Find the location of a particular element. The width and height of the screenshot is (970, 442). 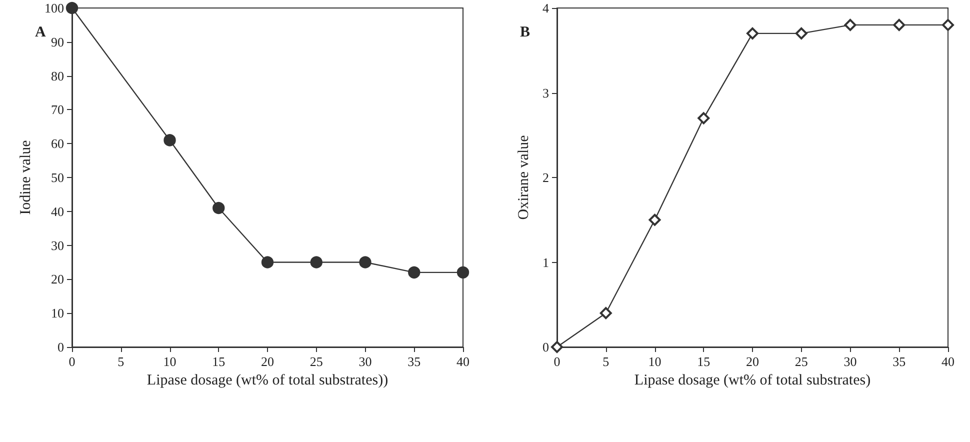

y-tick-label: 100 is located at coordinates (54, 8).